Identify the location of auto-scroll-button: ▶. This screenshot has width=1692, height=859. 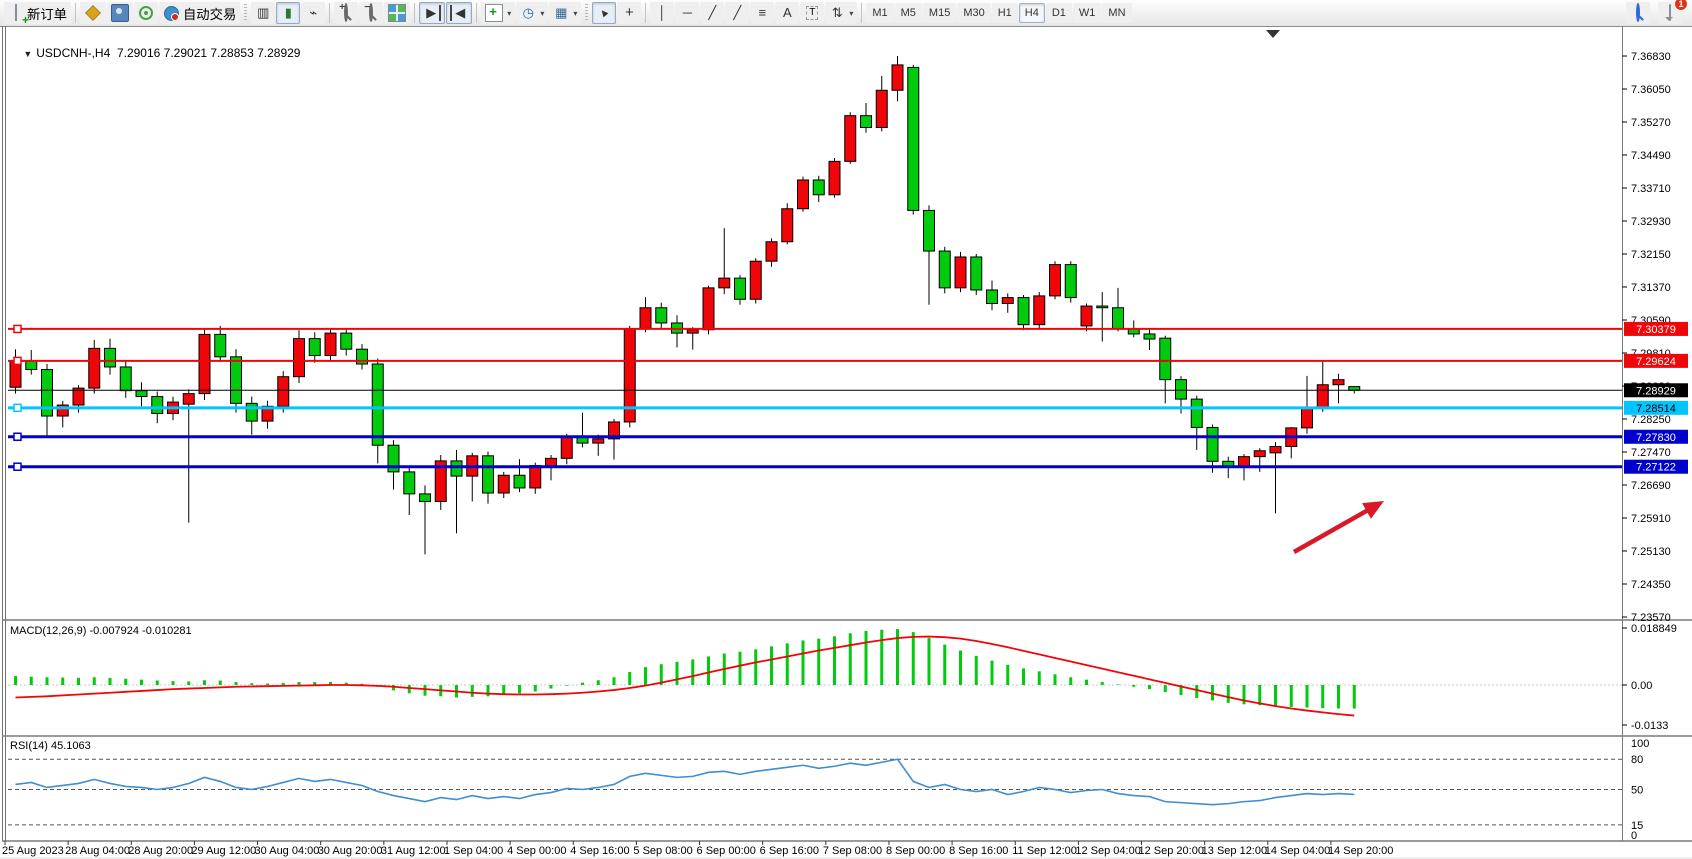
(432, 13).